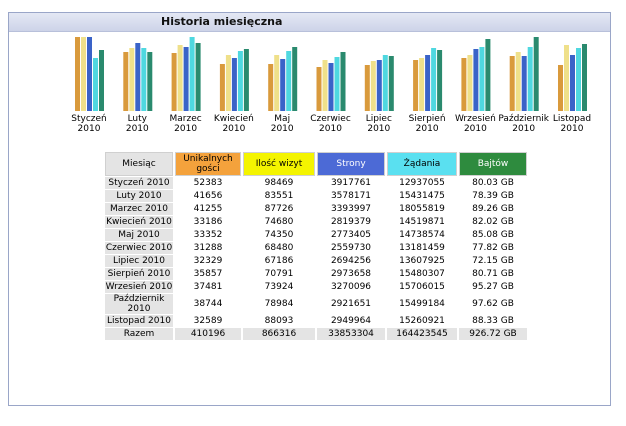 This screenshot has height=426, width=626. What do you see at coordinates (493, 261) in the screenshot?
I see `cell-bandwidth: 72.15 GB` at bounding box center [493, 261].